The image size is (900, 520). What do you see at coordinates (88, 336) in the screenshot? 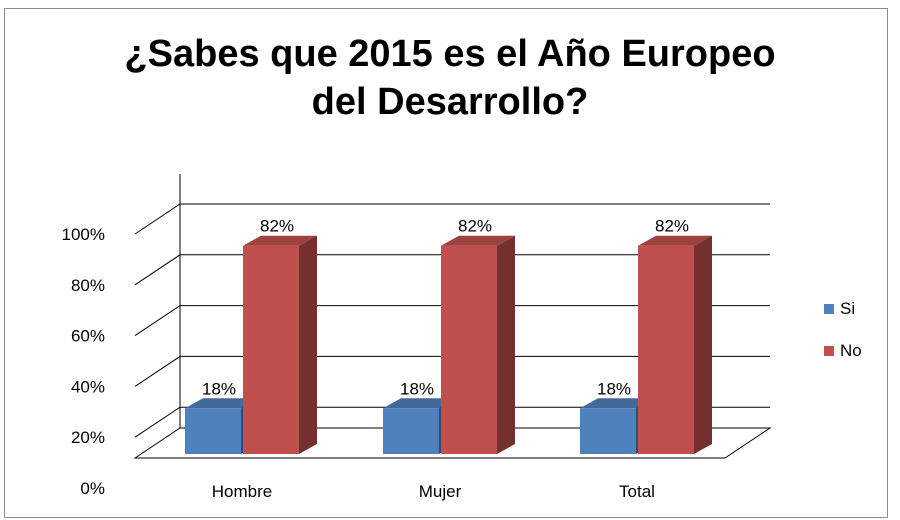
I see `y-tick-label: 60%` at bounding box center [88, 336].